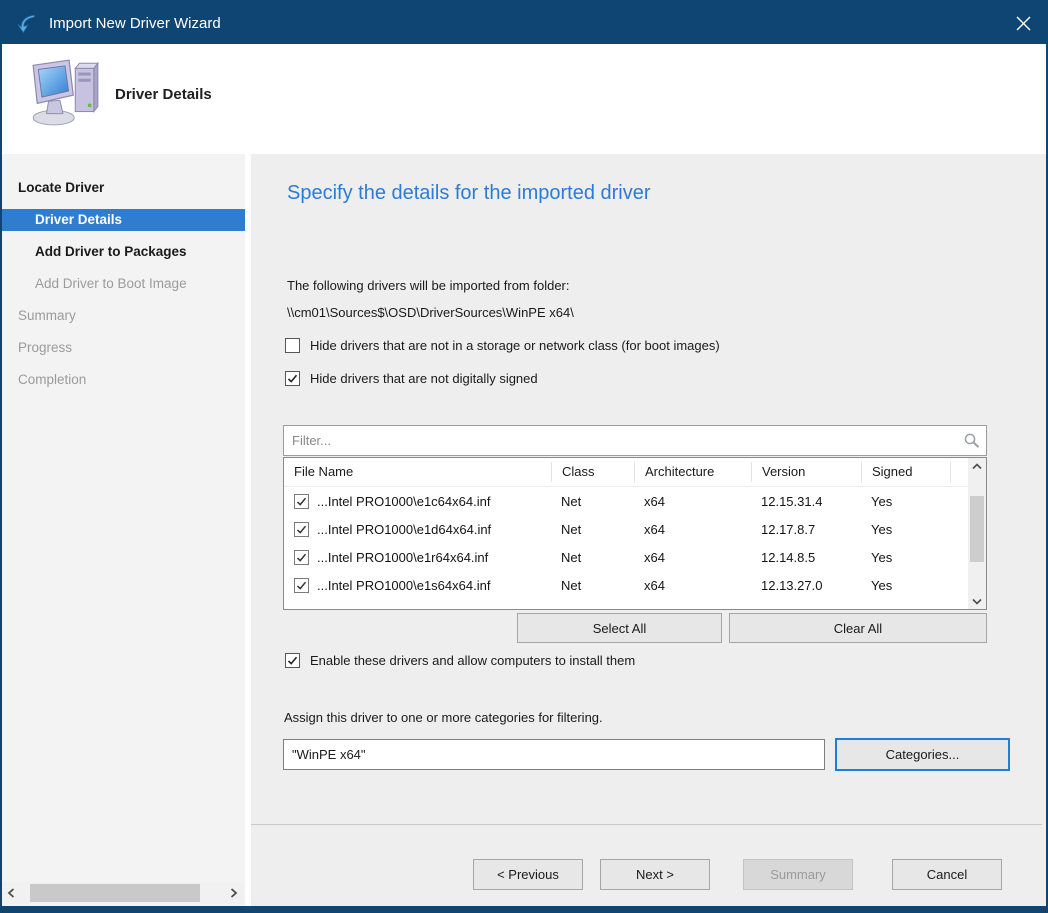  What do you see at coordinates (135, 23) in the screenshot?
I see `window-title: Import New Driver Wizard` at bounding box center [135, 23].